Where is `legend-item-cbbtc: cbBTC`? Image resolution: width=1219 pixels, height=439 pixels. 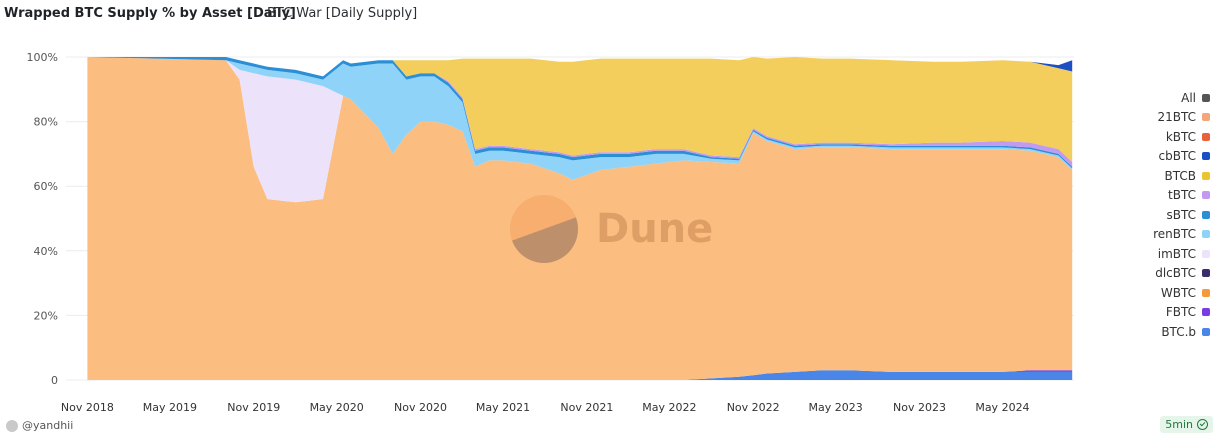
legend-item-cbbtc: cbBTC is located at coordinates (1155, 157).